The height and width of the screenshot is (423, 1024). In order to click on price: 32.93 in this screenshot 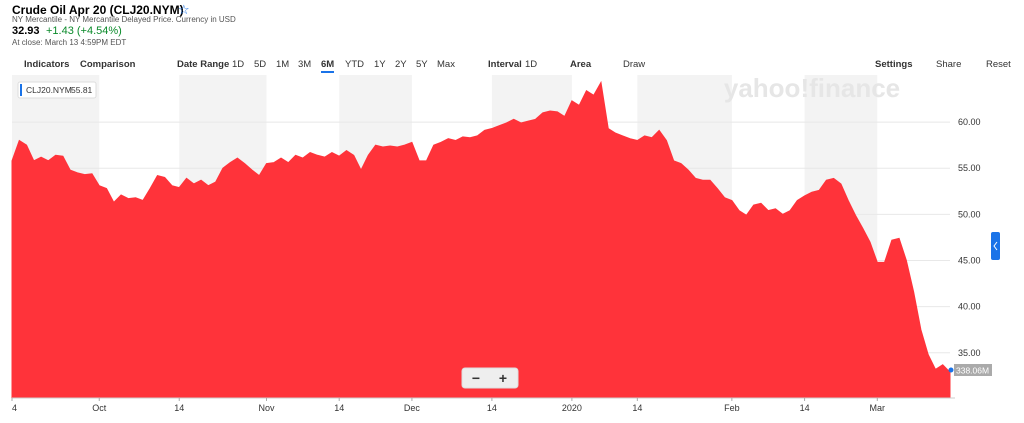, I will do `click(26, 31)`.